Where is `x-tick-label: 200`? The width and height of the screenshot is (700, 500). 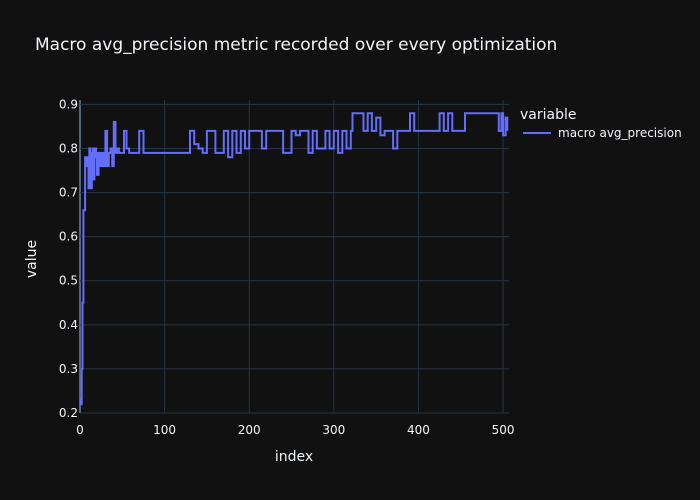
x-tick-label: 200 is located at coordinates (249, 430).